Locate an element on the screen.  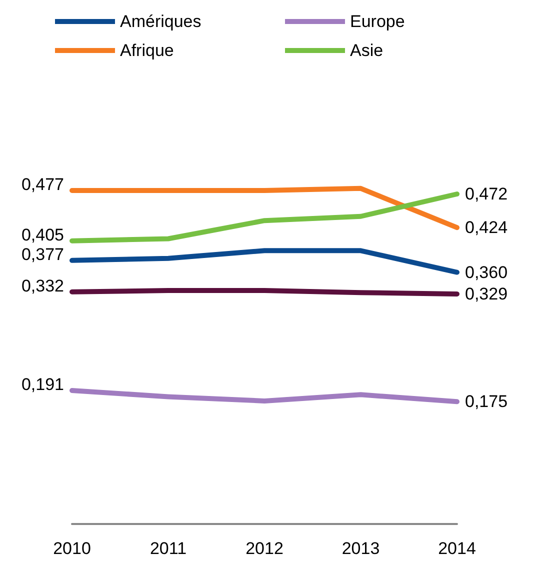
data-label: 0,329 is located at coordinates (486, 294).